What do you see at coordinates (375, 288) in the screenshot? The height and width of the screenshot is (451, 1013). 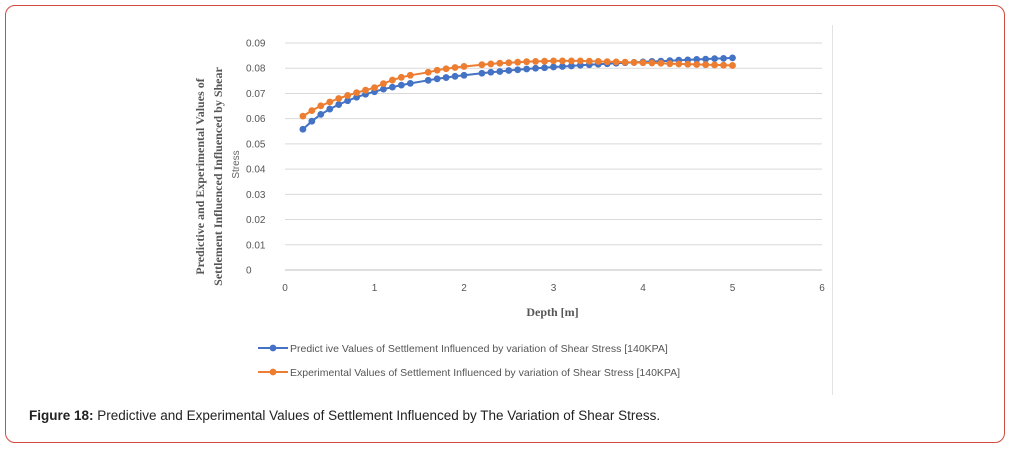 I see `x-tick-label: 1` at bounding box center [375, 288].